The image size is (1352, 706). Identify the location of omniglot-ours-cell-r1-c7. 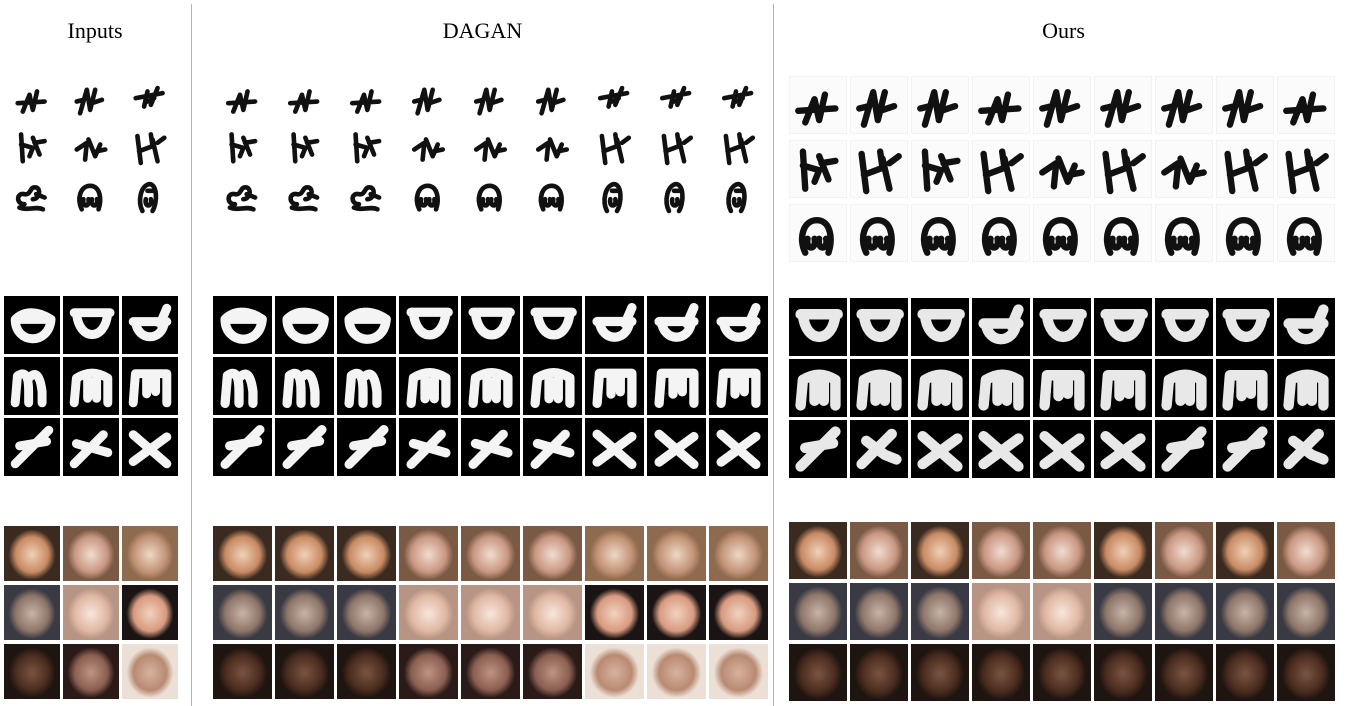
(1184, 327).